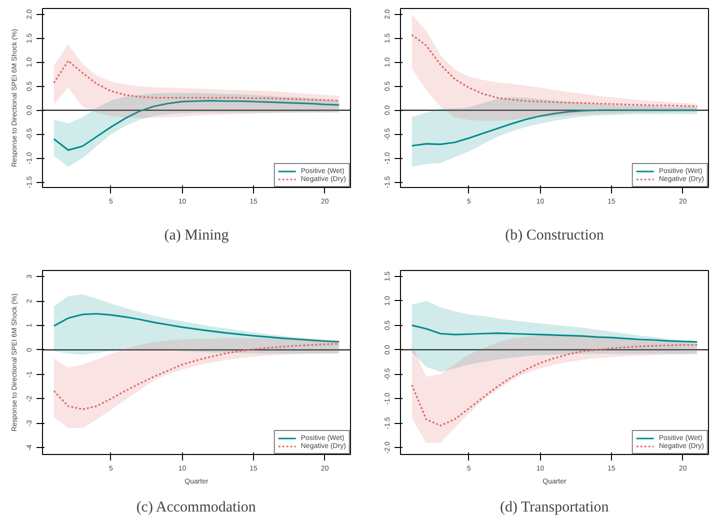  I want to click on text: (c) Accommodation, so click(196, 508).